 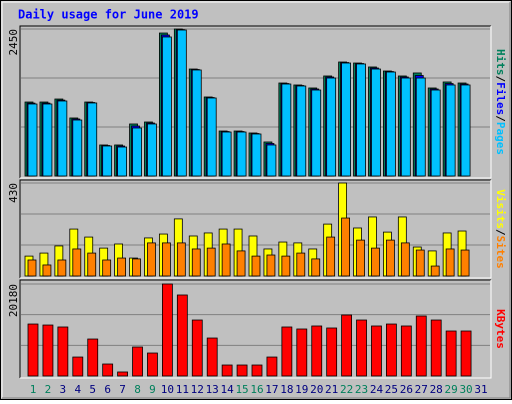 What do you see at coordinates (13, 42) in the screenshot?
I see `y-tick-label: 2450` at bounding box center [13, 42].